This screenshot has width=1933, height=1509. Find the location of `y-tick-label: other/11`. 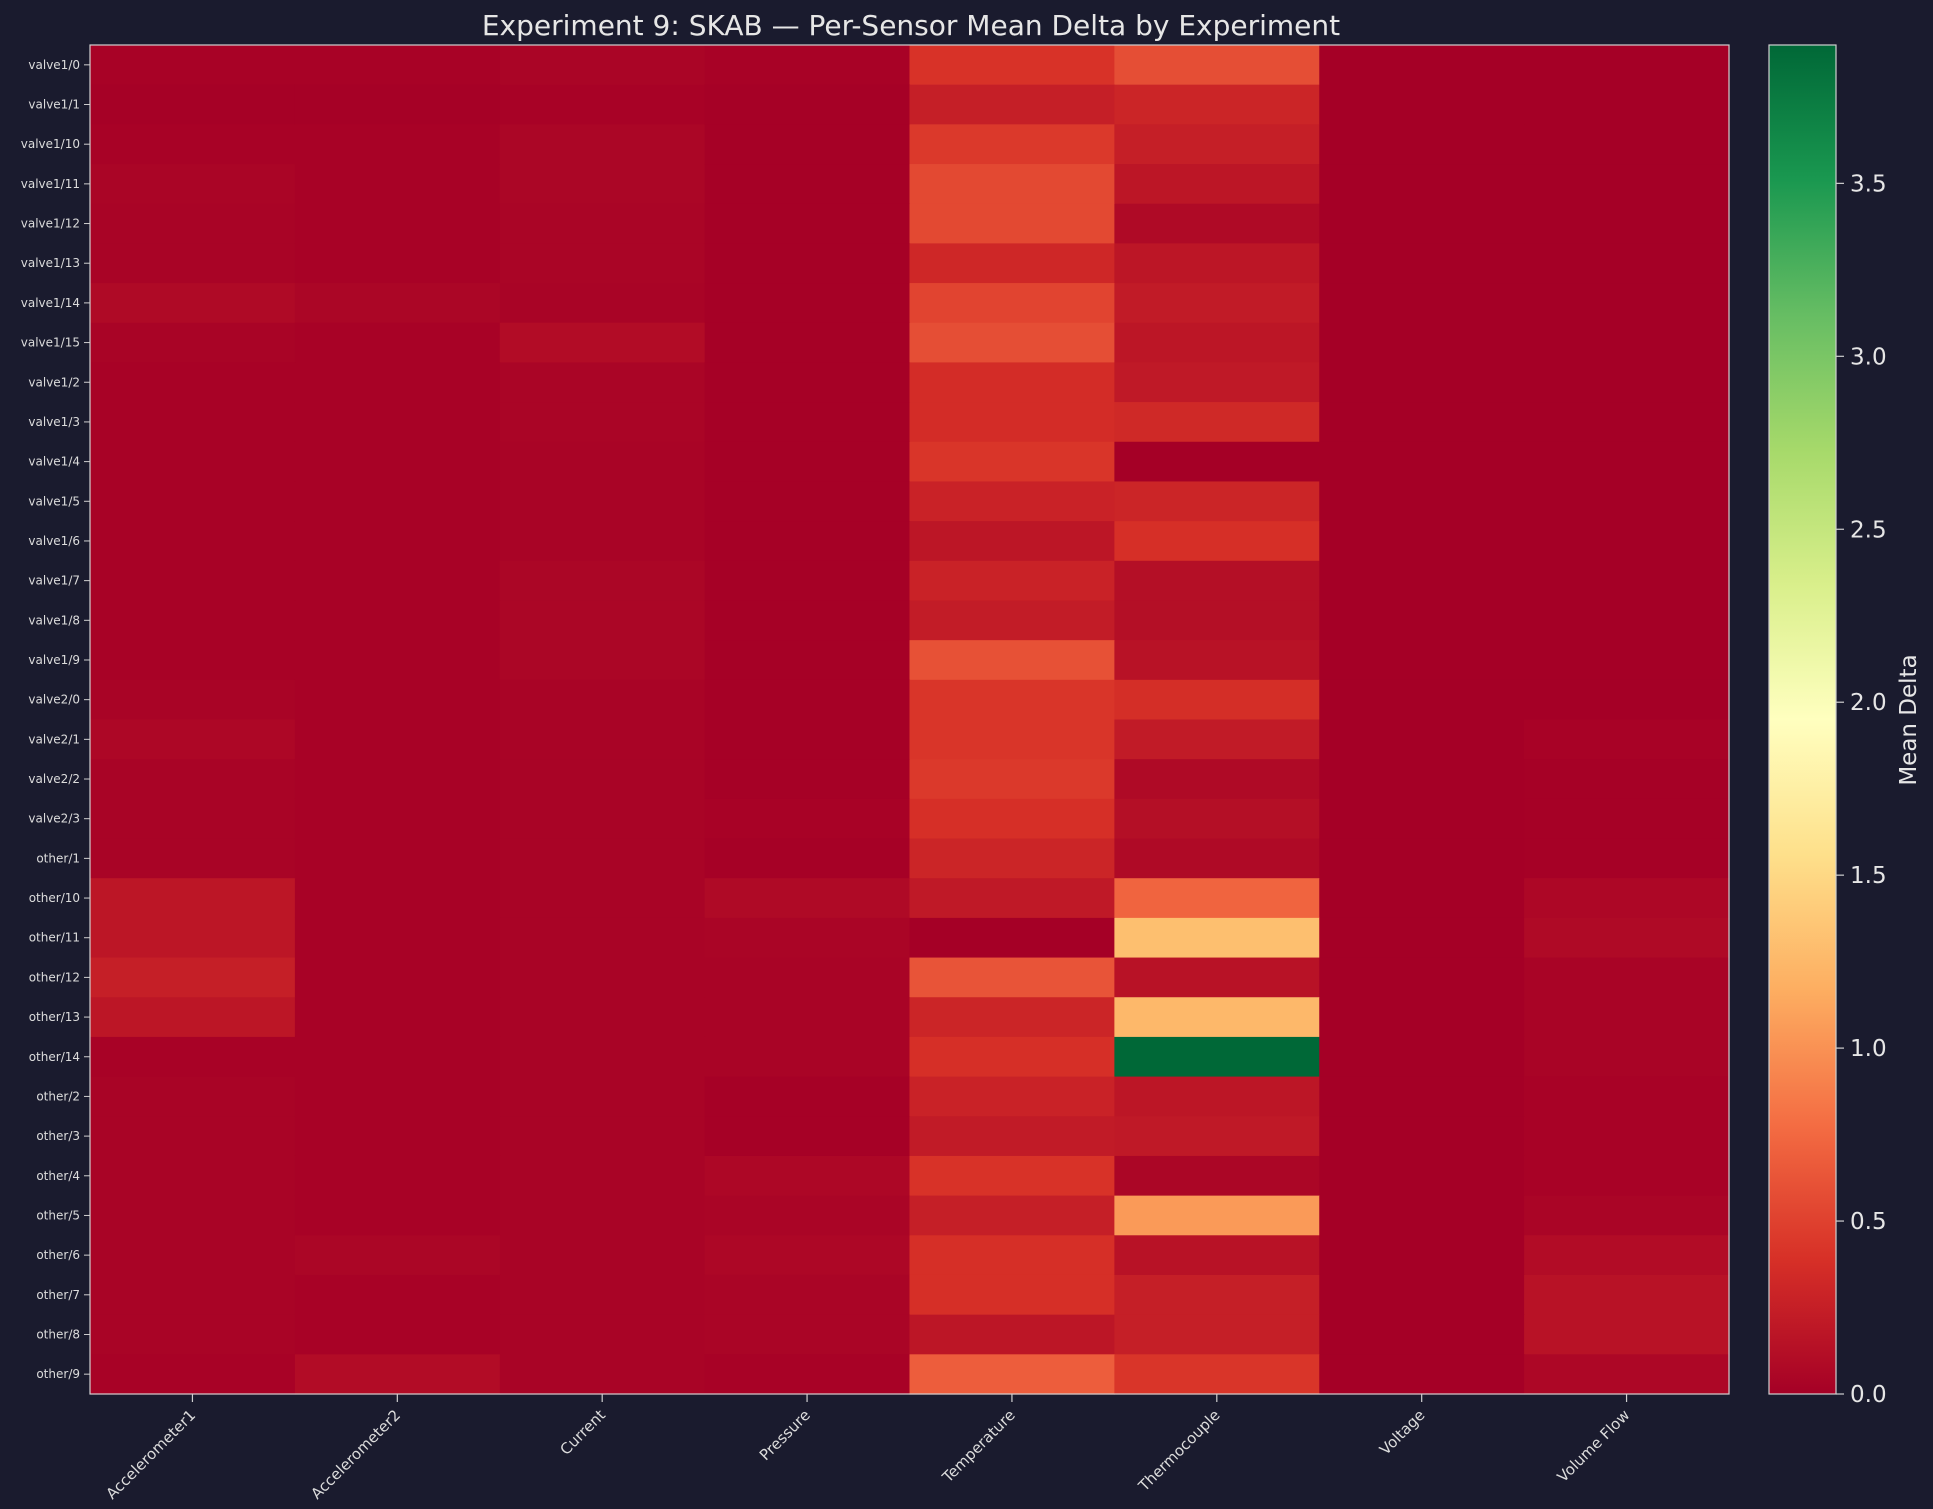

y-tick-label: other/11 is located at coordinates (54, 938).